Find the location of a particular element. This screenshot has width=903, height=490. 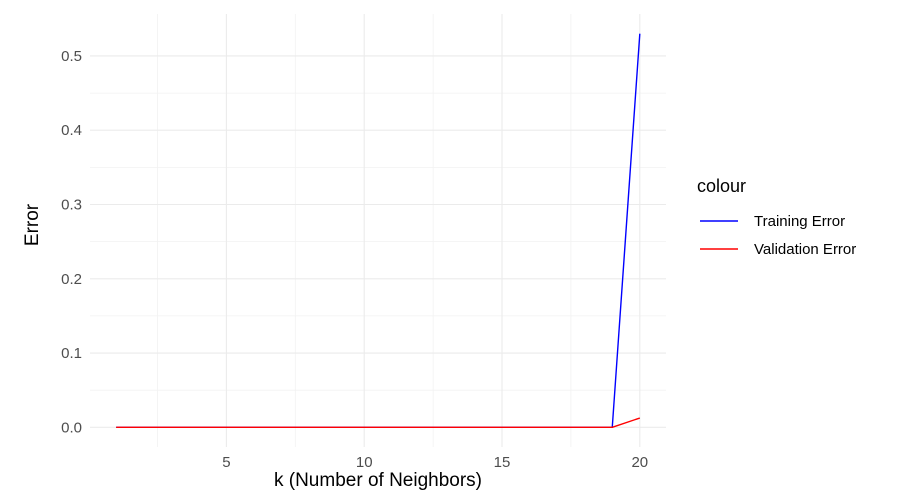

x-tick-label: 10 is located at coordinates (364, 462).